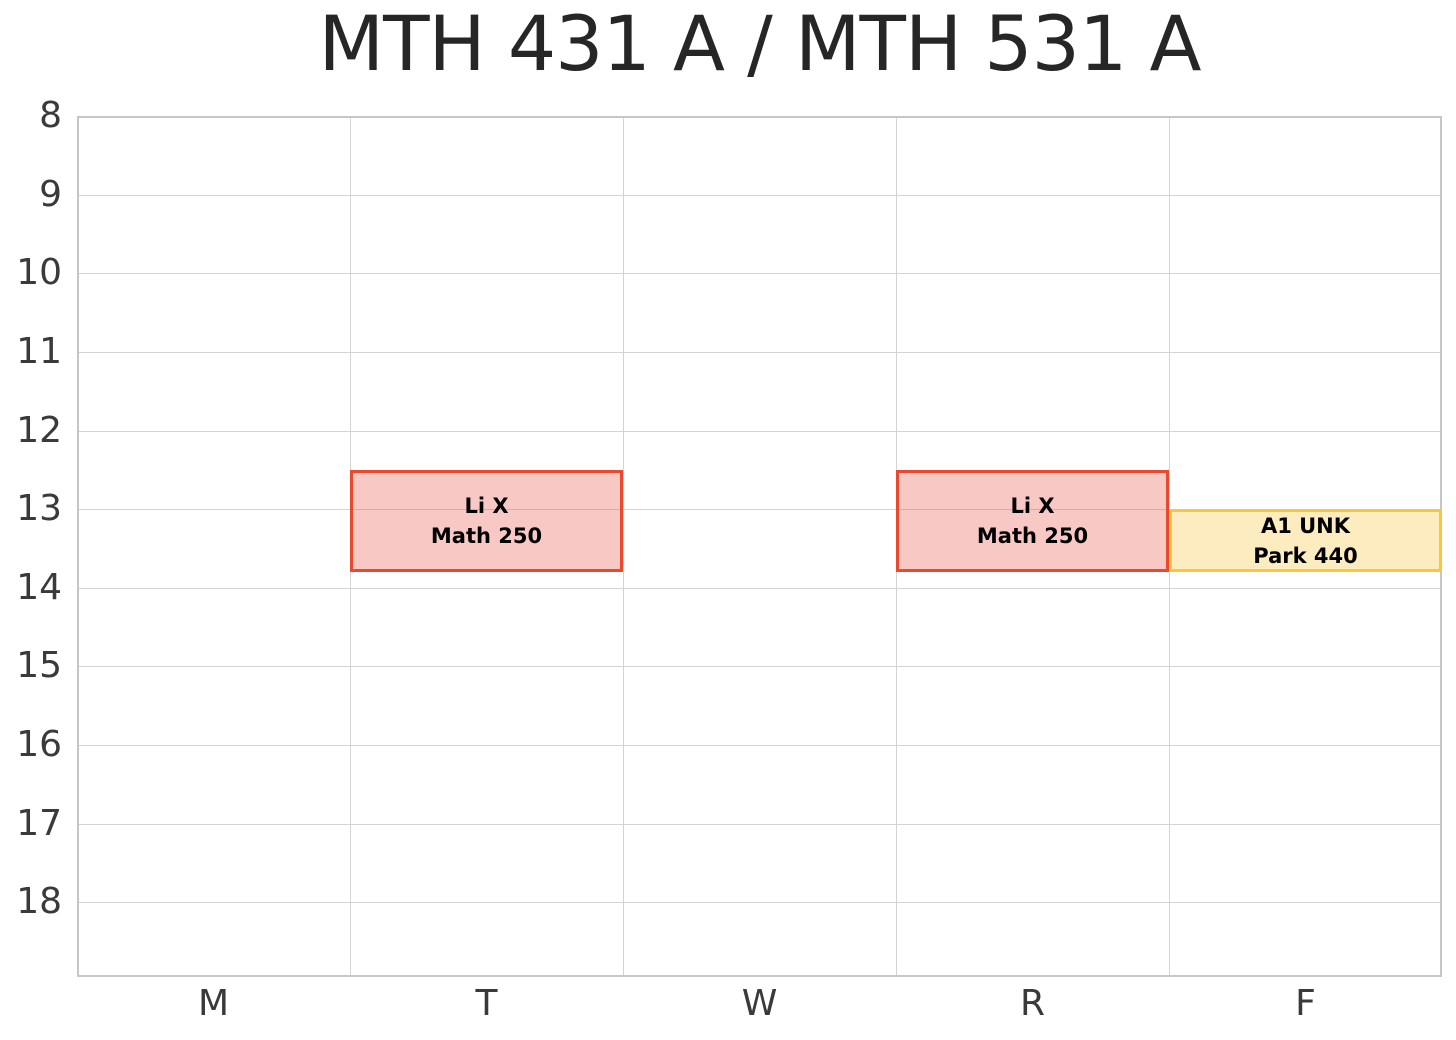  I want to click on x-tick-label-r: R, so click(1032, 1003).